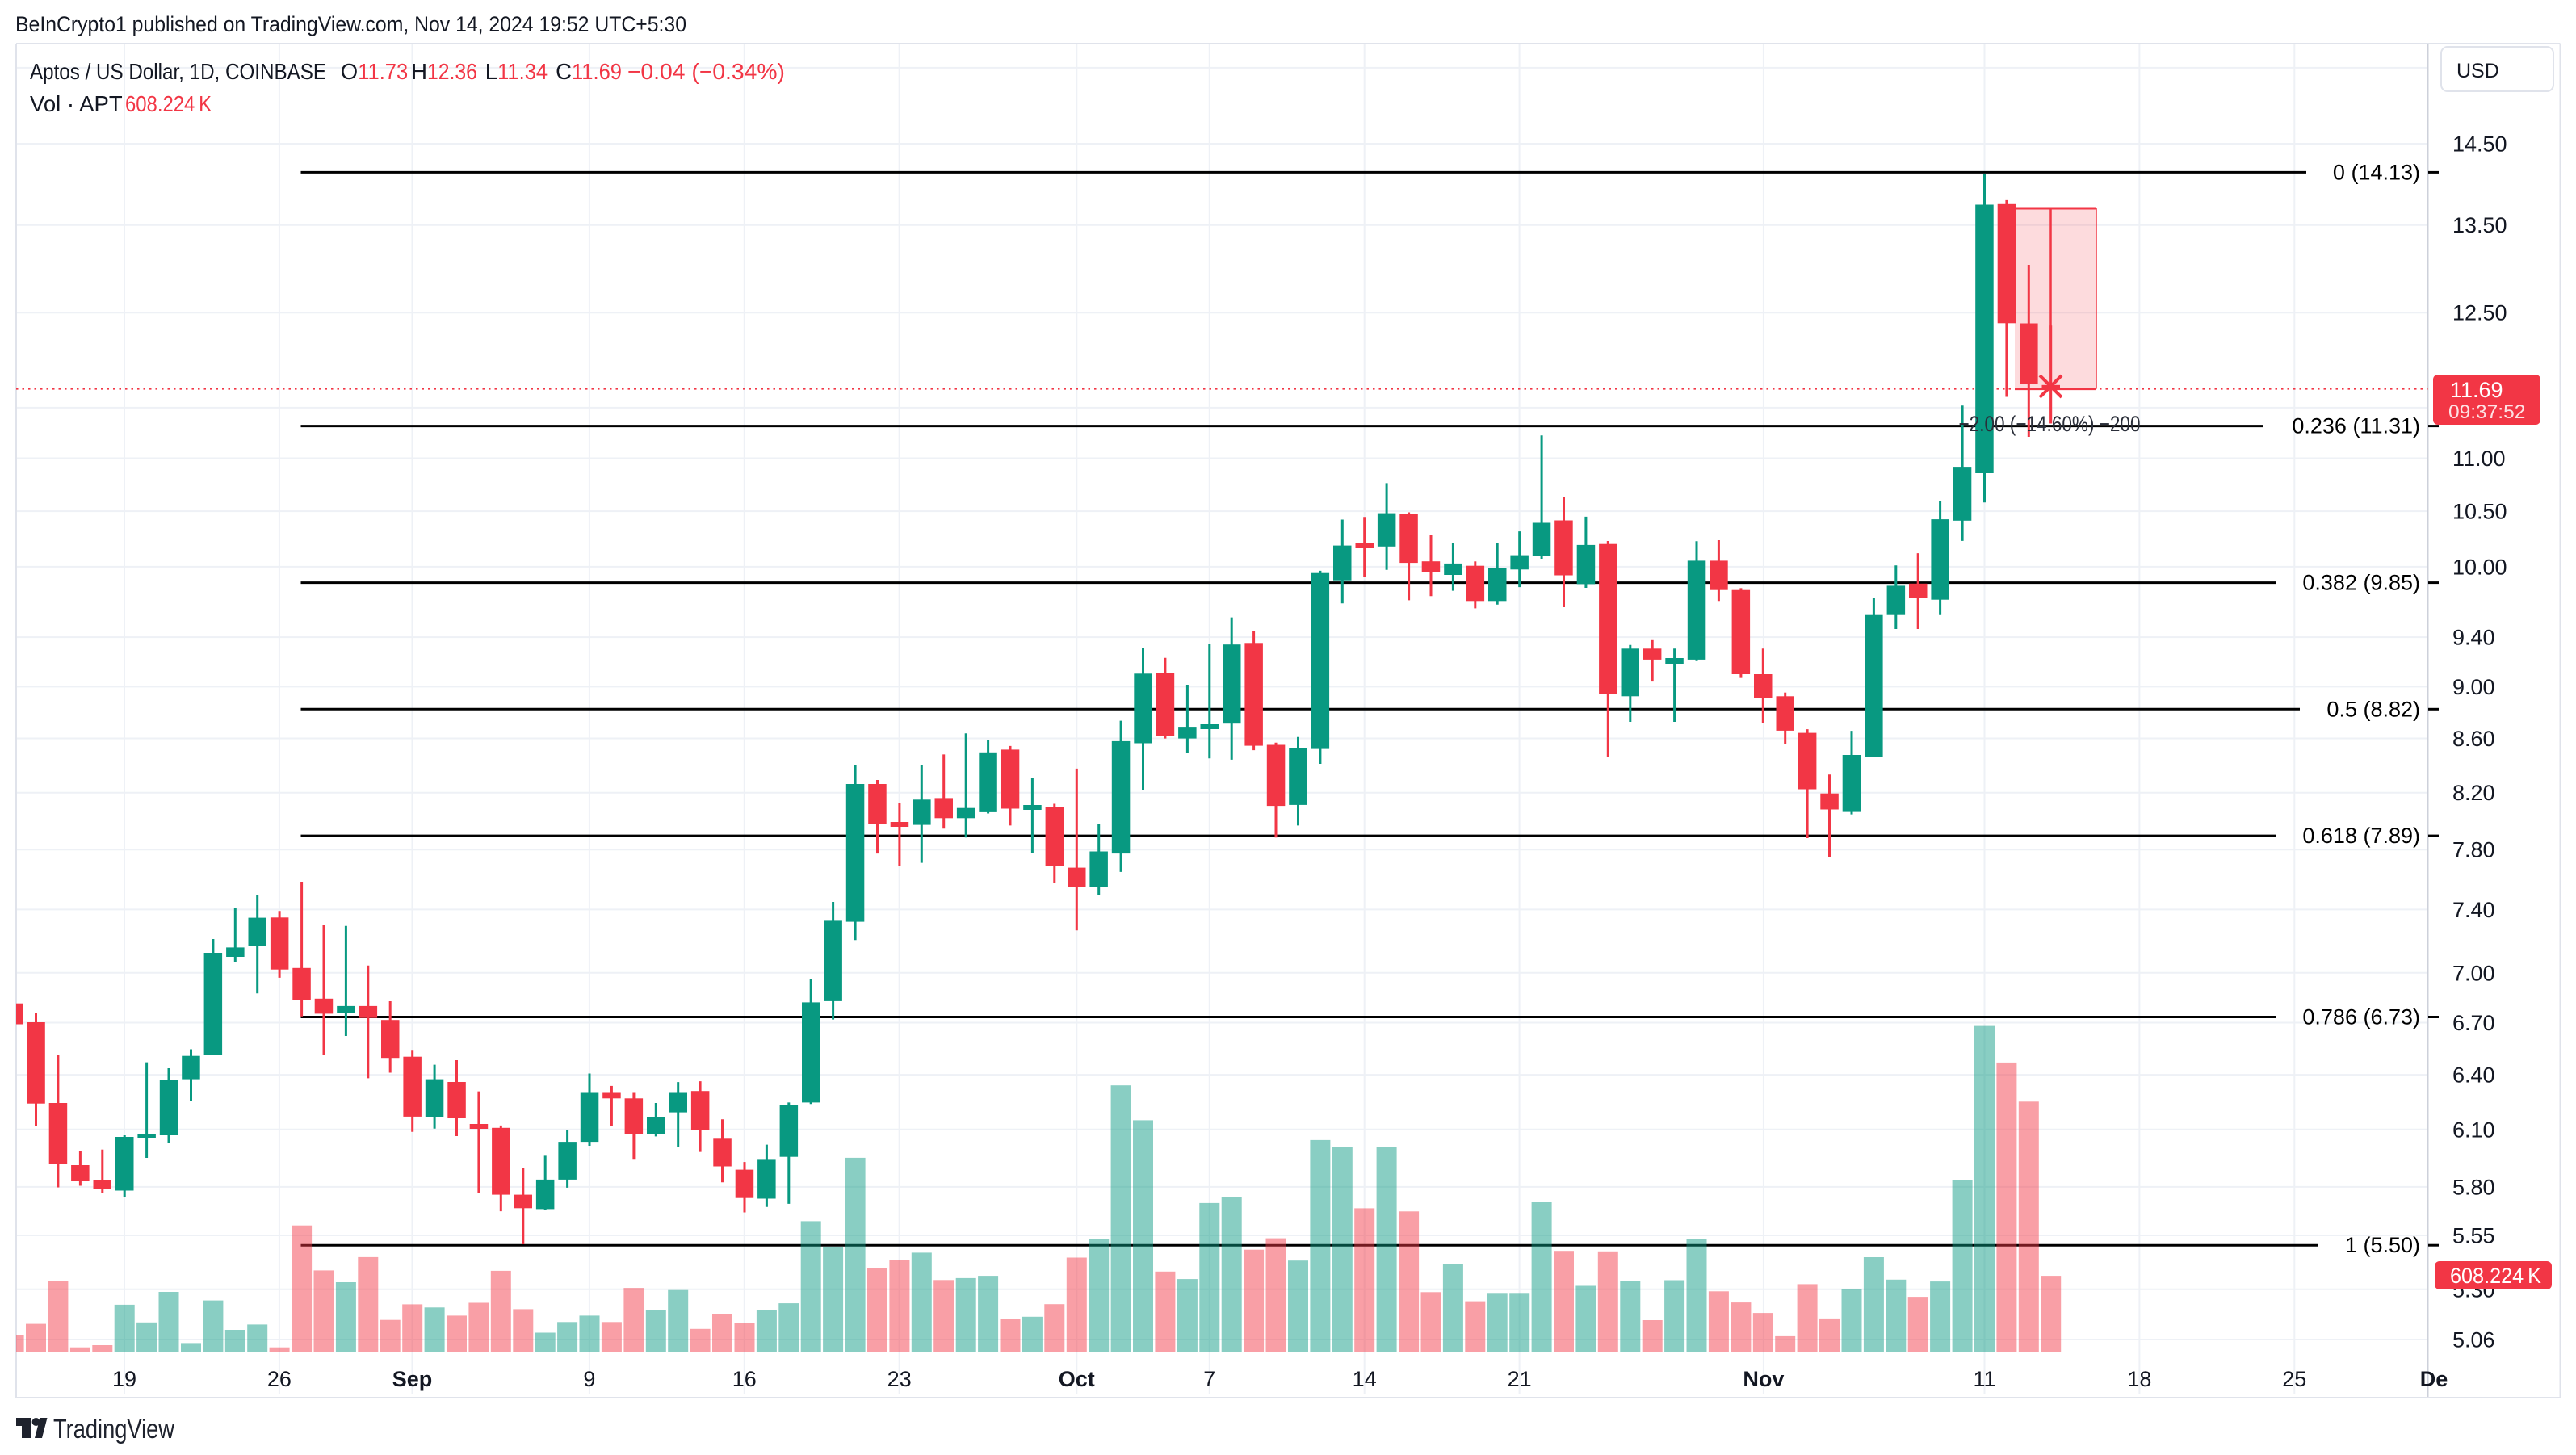 The width and height of the screenshot is (2576, 1455). Describe the element at coordinates (2480, 144) in the screenshot. I see `svg-text: 14.50` at that location.